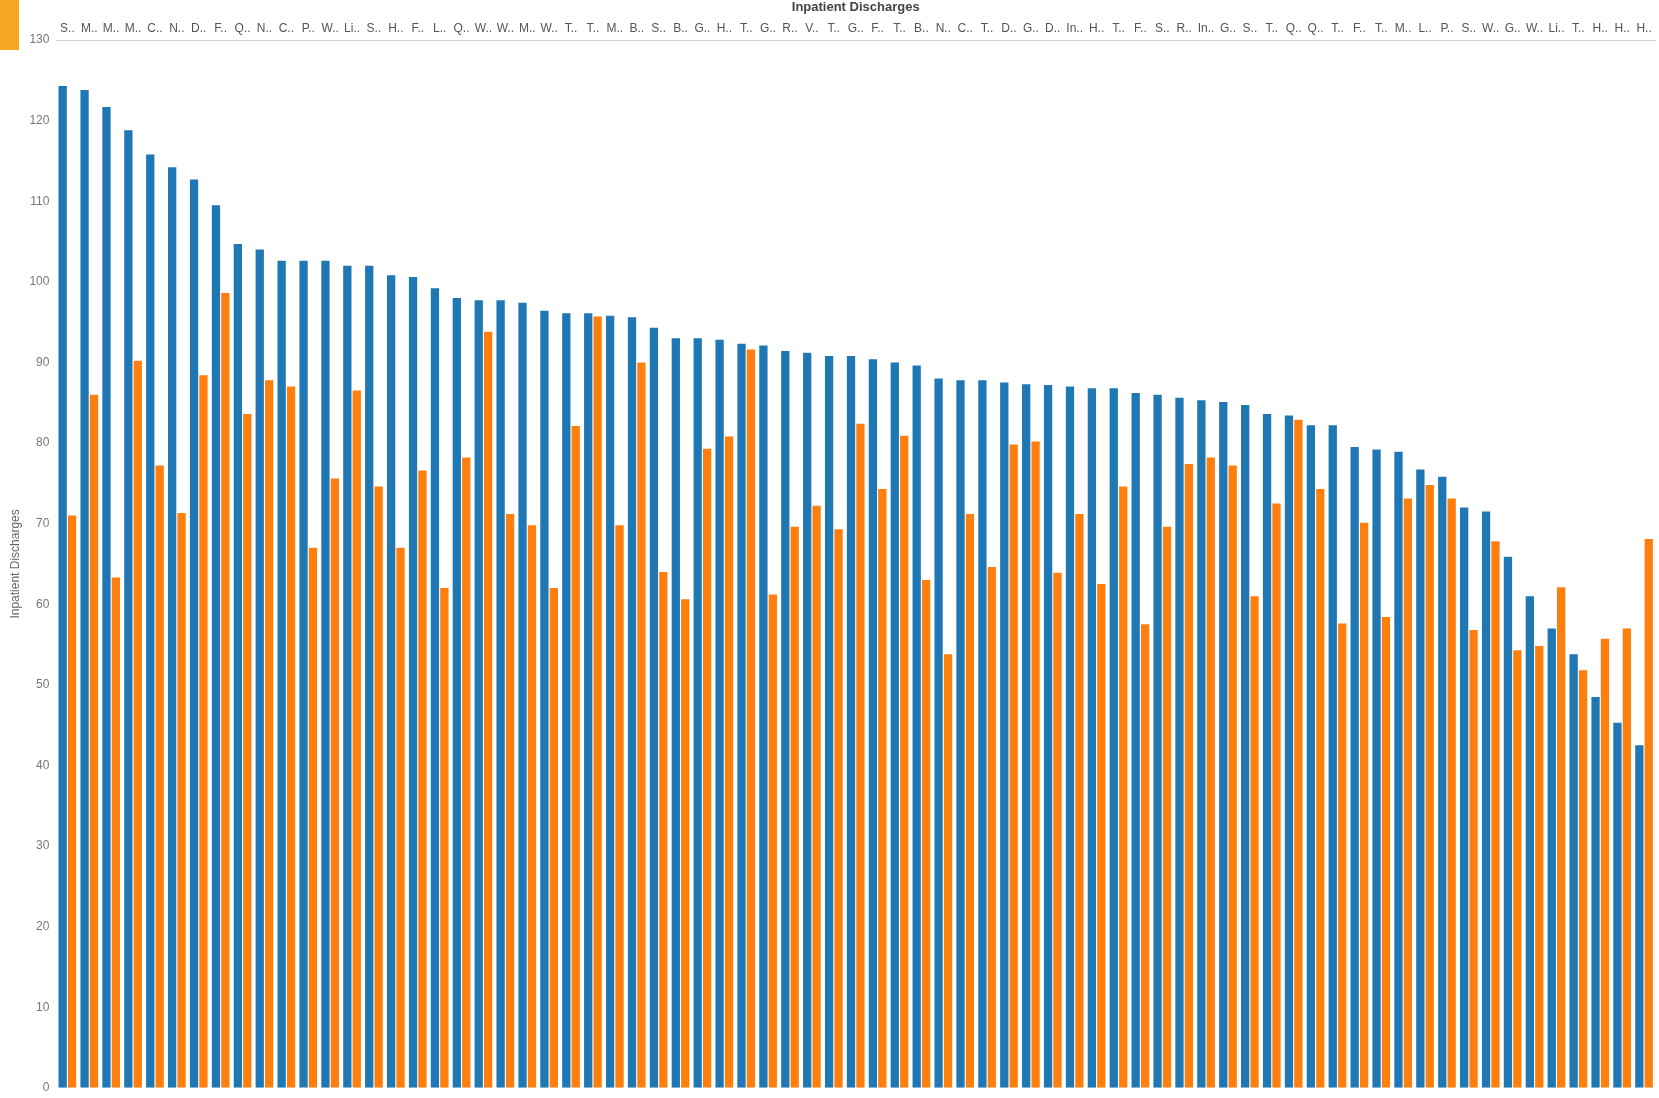 This screenshot has height=1098, width=1659. I want to click on x-tick-label: R.., so click(1184, 28).